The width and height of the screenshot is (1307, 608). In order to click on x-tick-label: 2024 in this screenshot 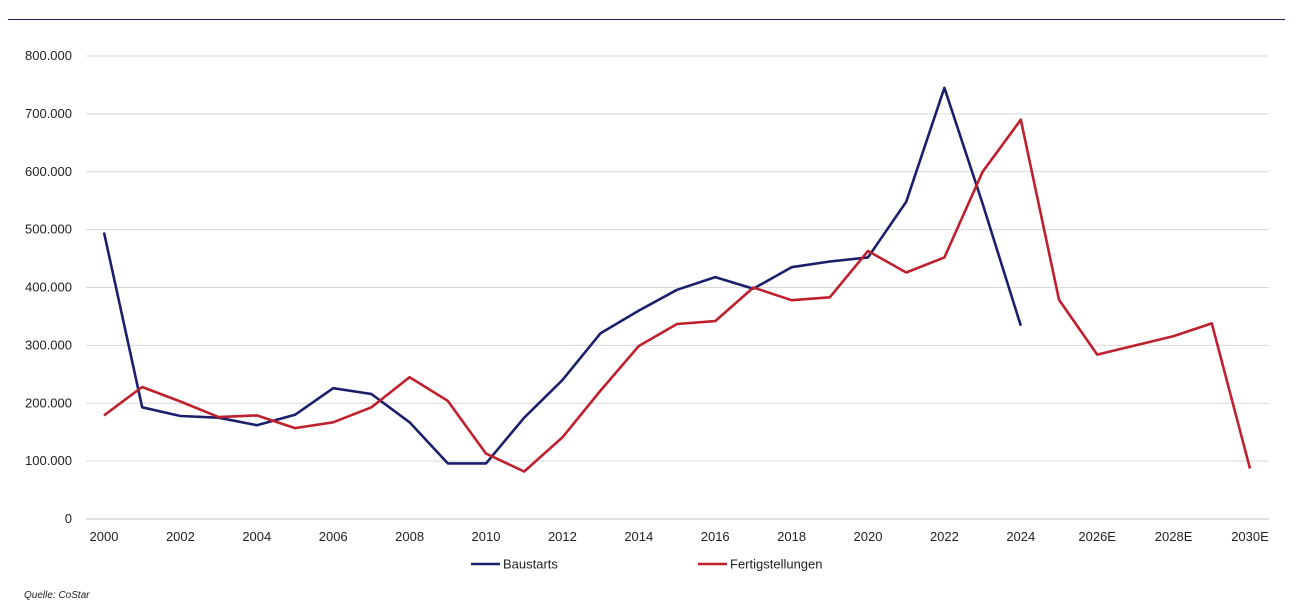, I will do `click(1020, 536)`.